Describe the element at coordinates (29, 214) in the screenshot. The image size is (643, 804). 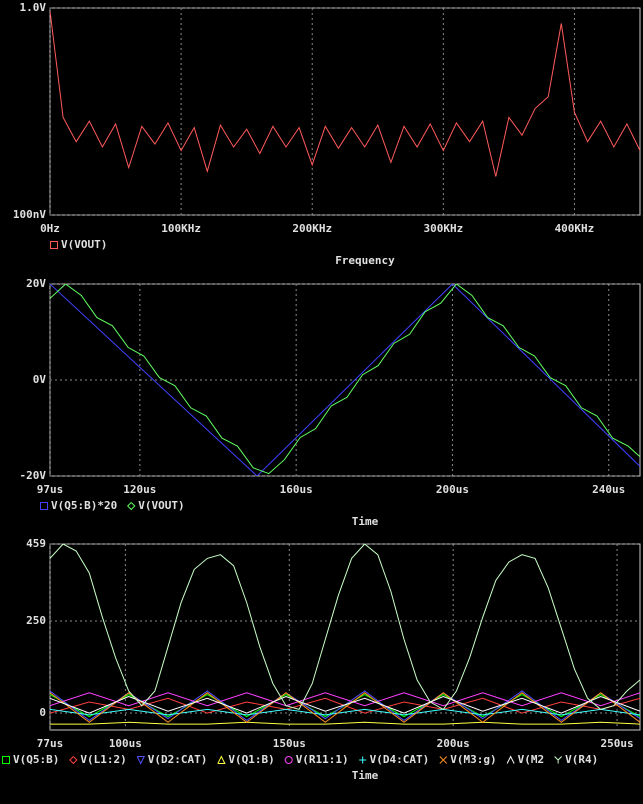
I see `y-tick-label: 100nV` at that location.